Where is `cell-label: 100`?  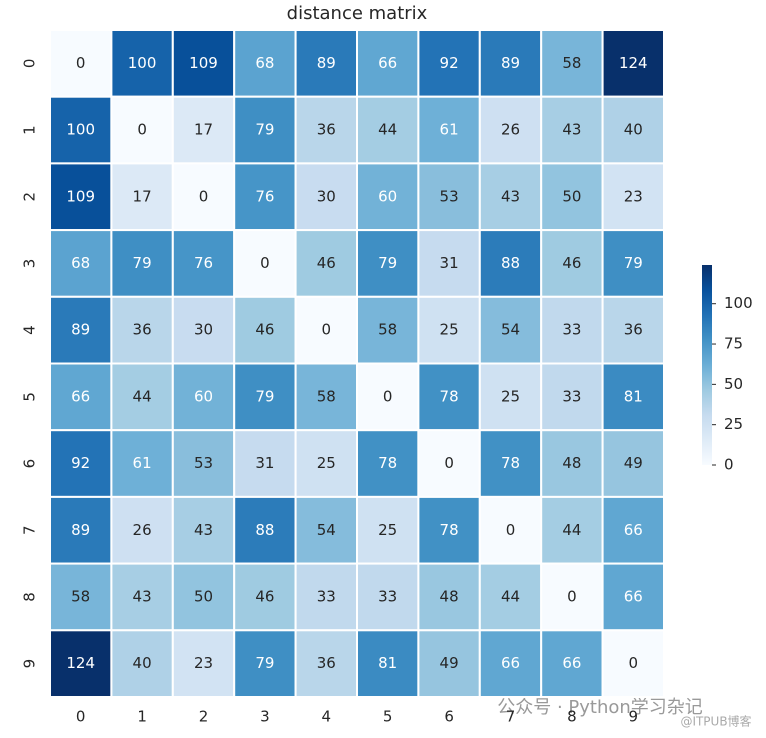
cell-label: 100 is located at coordinates (80, 130).